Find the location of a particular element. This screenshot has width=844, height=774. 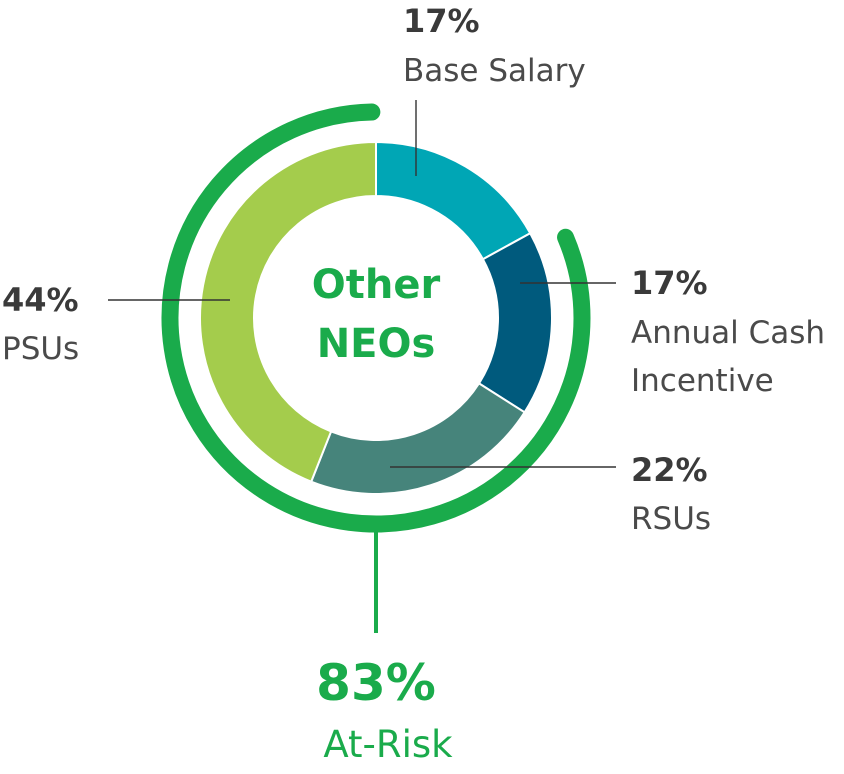

slice-value-base-salary: 17% is located at coordinates (441, 21).